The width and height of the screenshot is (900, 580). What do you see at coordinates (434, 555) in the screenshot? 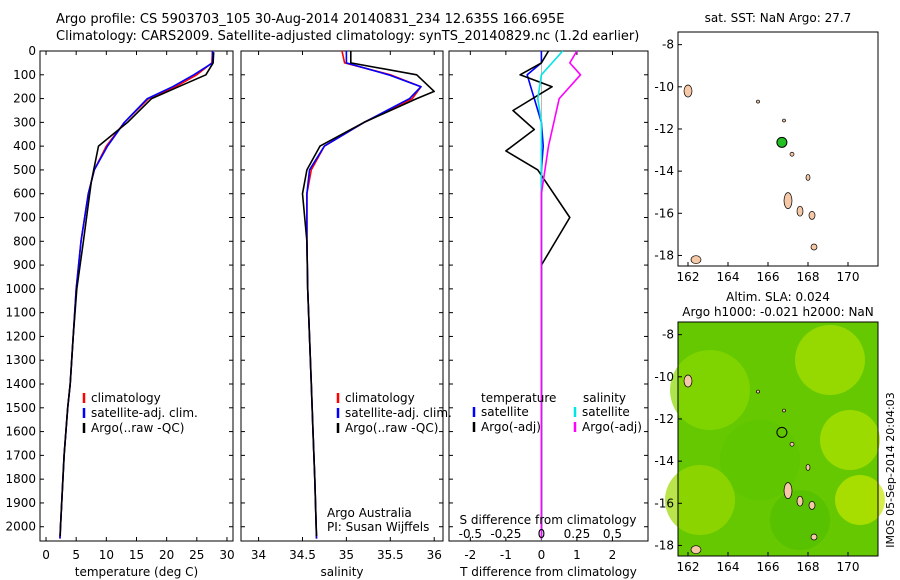
I see `salinity-xtick-label: 36` at bounding box center [434, 555].